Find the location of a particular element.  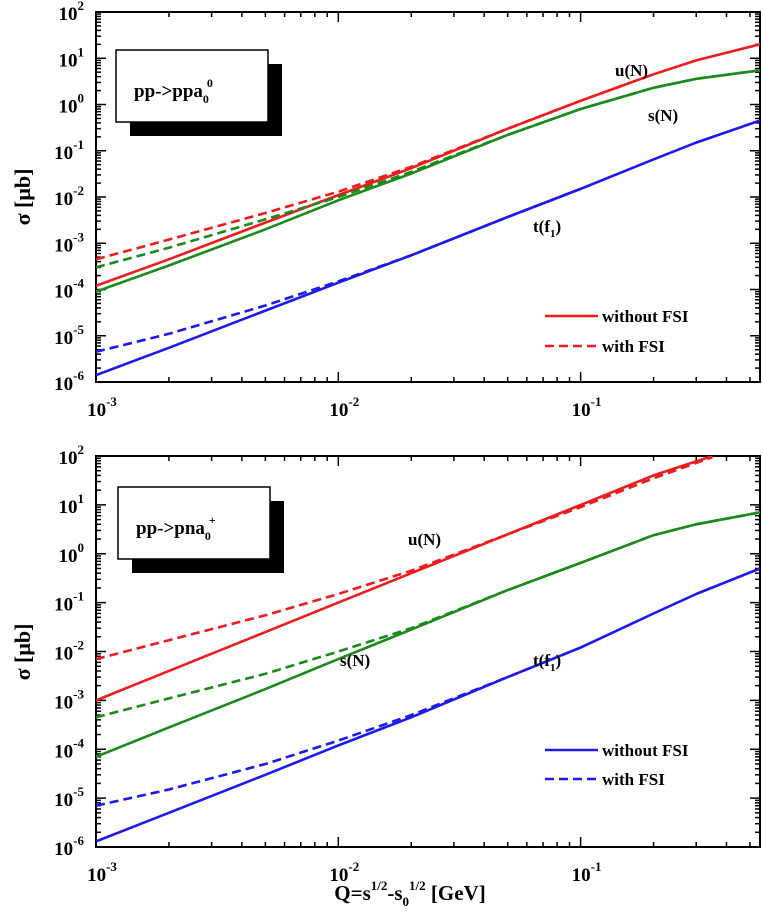

reaction-label: pp->pna0+ is located at coordinates (176, 528).